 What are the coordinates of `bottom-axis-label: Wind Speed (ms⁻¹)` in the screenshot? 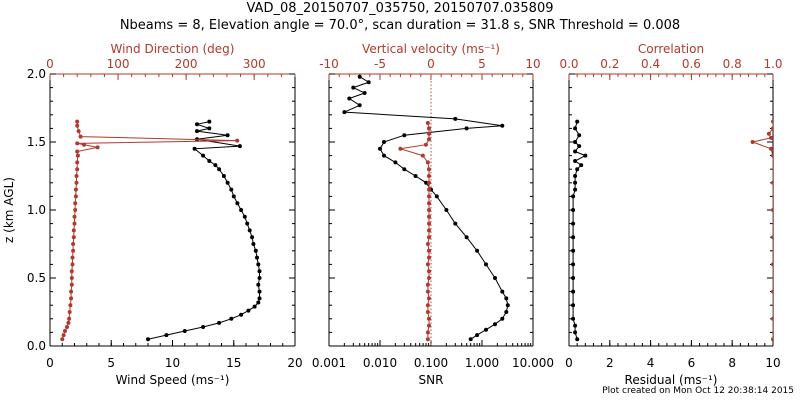 It's located at (173, 380).